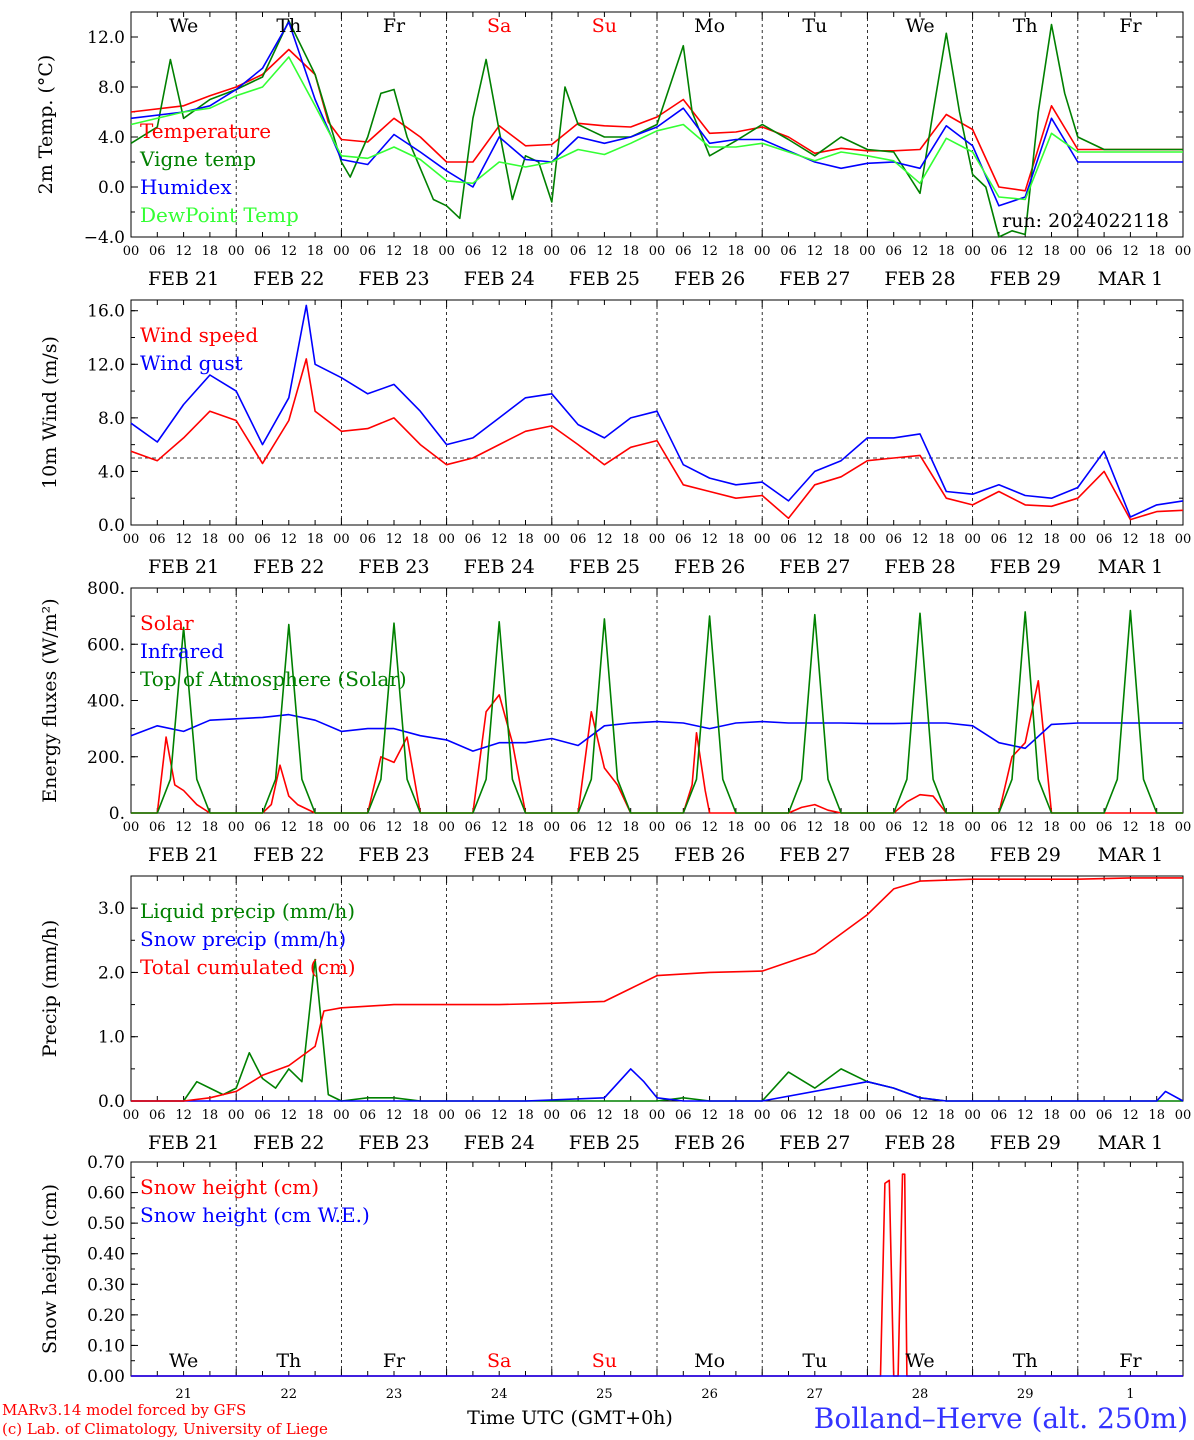  I want to click on legend-entry: Snow height (cm), so click(229, 1187).